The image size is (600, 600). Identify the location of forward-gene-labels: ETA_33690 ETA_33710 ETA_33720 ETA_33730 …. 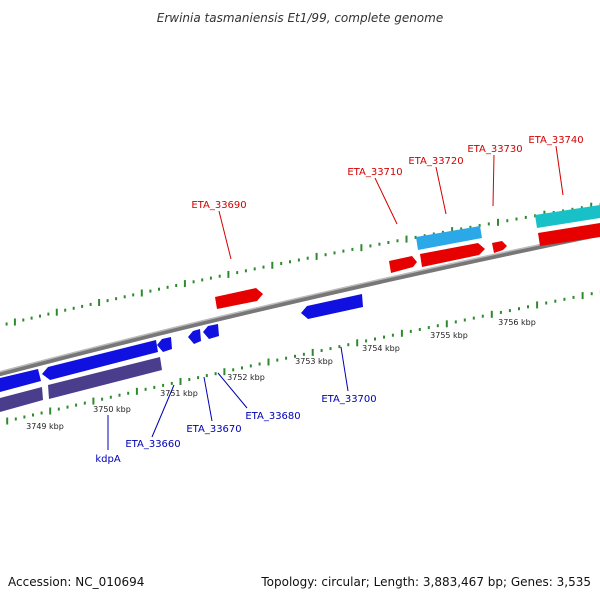
(387, 173).